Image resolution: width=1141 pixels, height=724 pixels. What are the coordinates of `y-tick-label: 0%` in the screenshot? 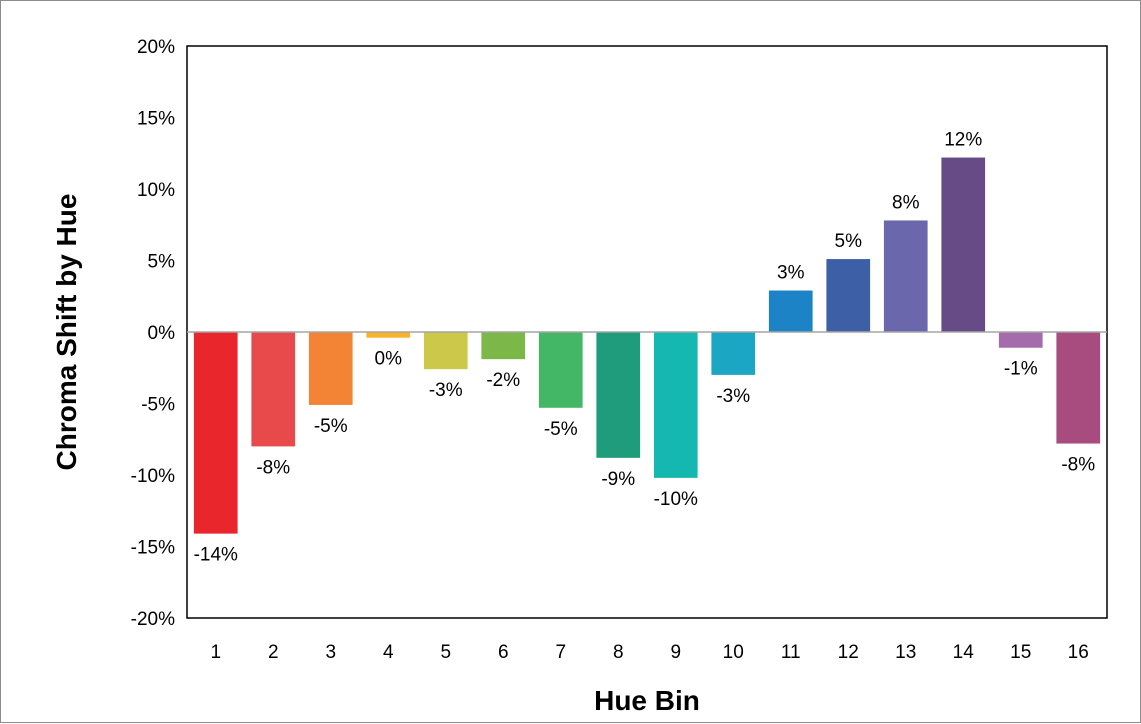 It's located at (162, 333).